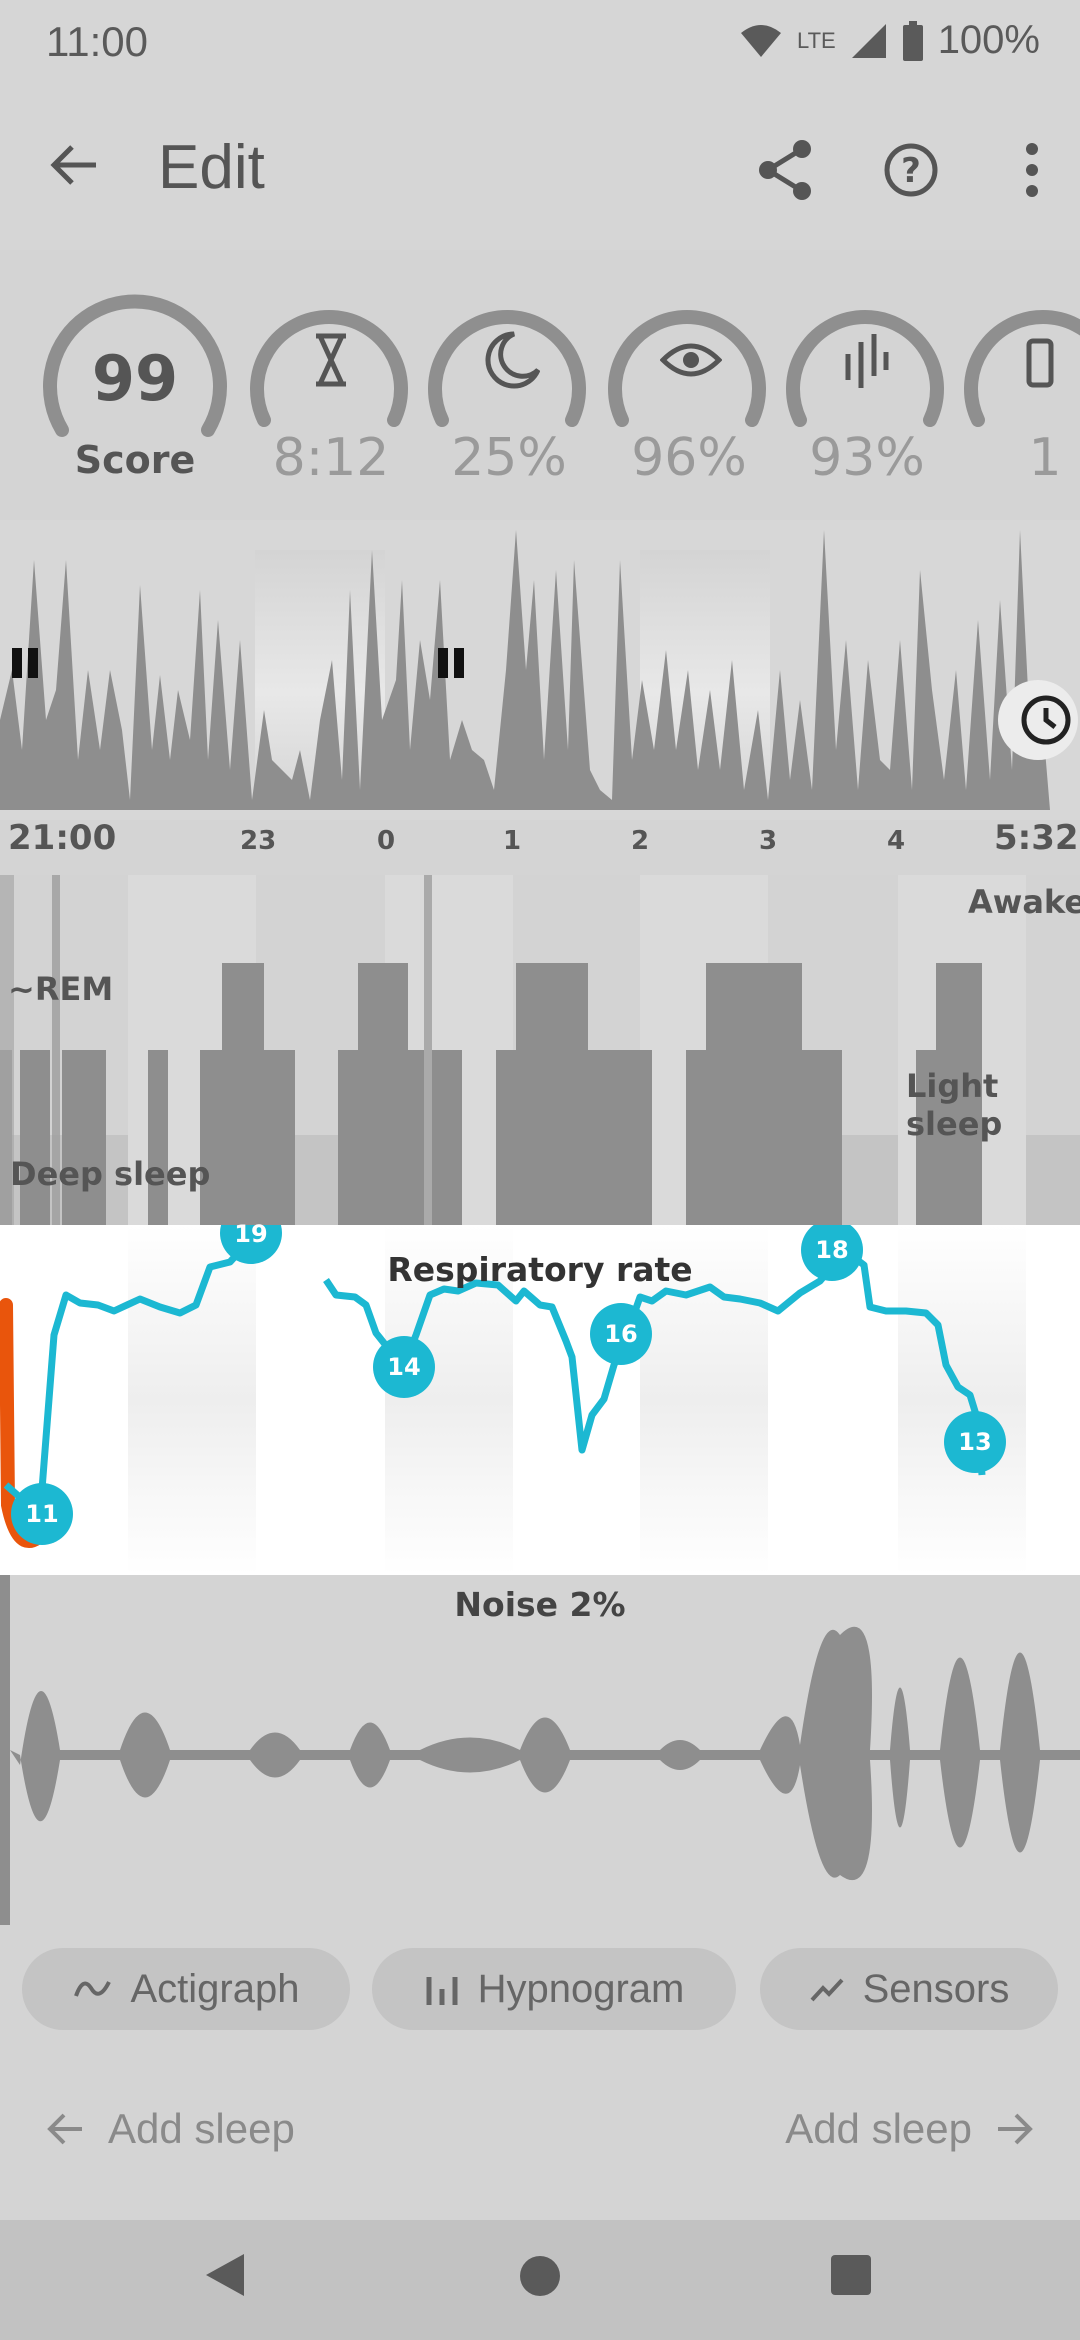 This screenshot has height=2340, width=1080. What do you see at coordinates (1036, 838) in the screenshot?
I see `time-label-end: 5:32` at bounding box center [1036, 838].